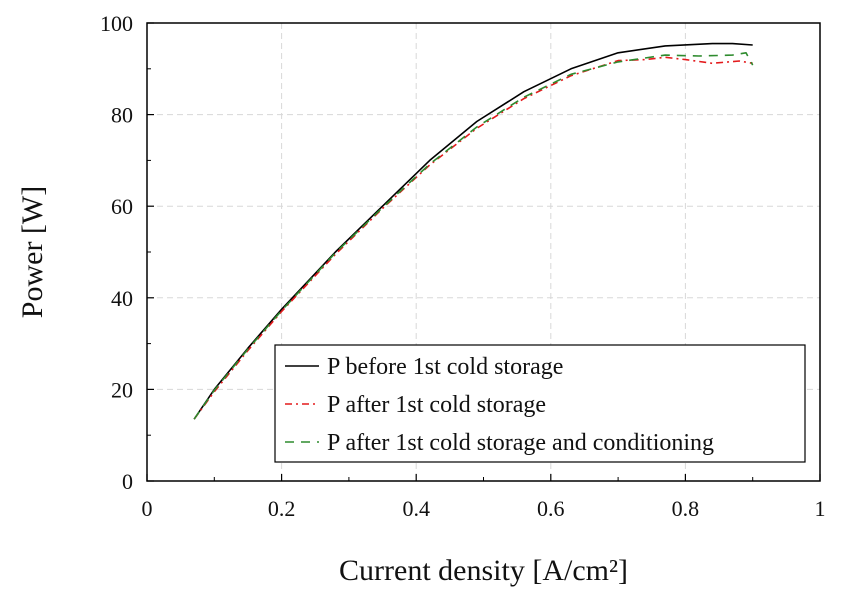 The width and height of the screenshot is (850, 603). I want to click on y-tick-label: 0, so click(127, 481).